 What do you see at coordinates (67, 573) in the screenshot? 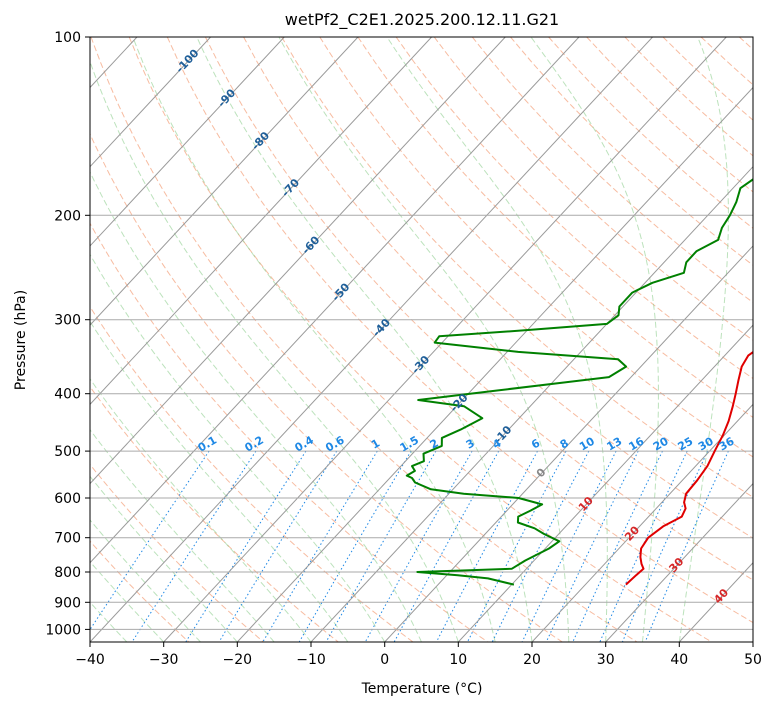
I see `y-tick-label: 800` at bounding box center [67, 573].